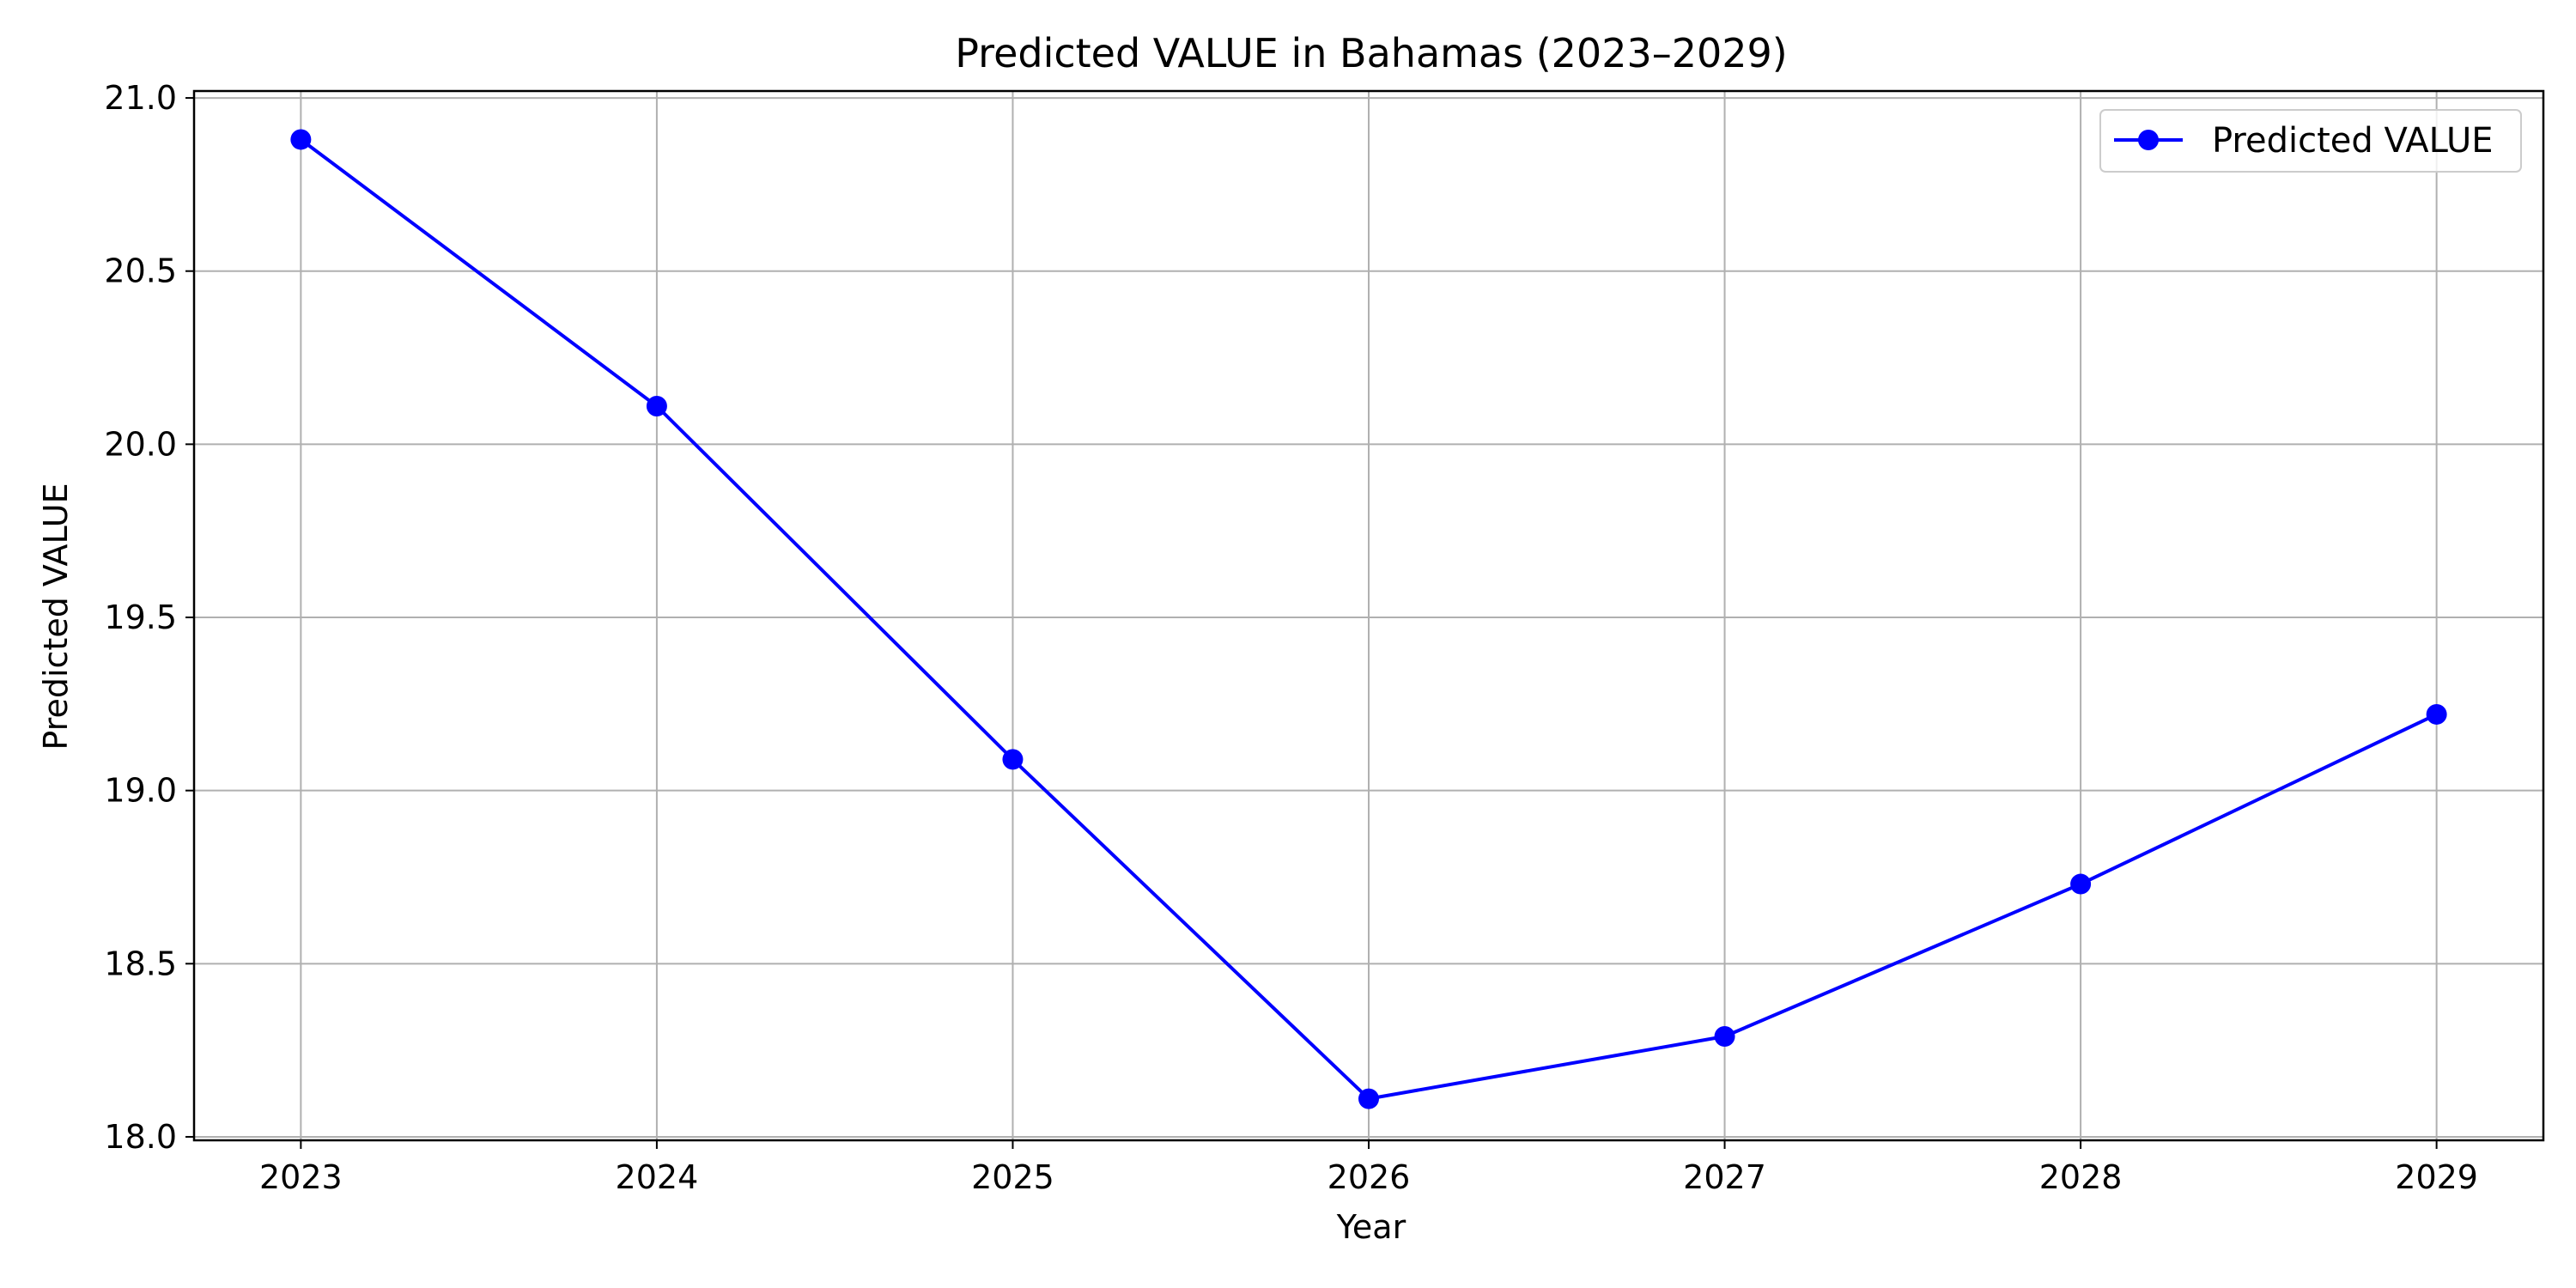 Image resolution: width=2576 pixels, height=1288 pixels. Describe the element at coordinates (140, 1137) in the screenshot. I see `y-tick-label: 18.0` at that location.